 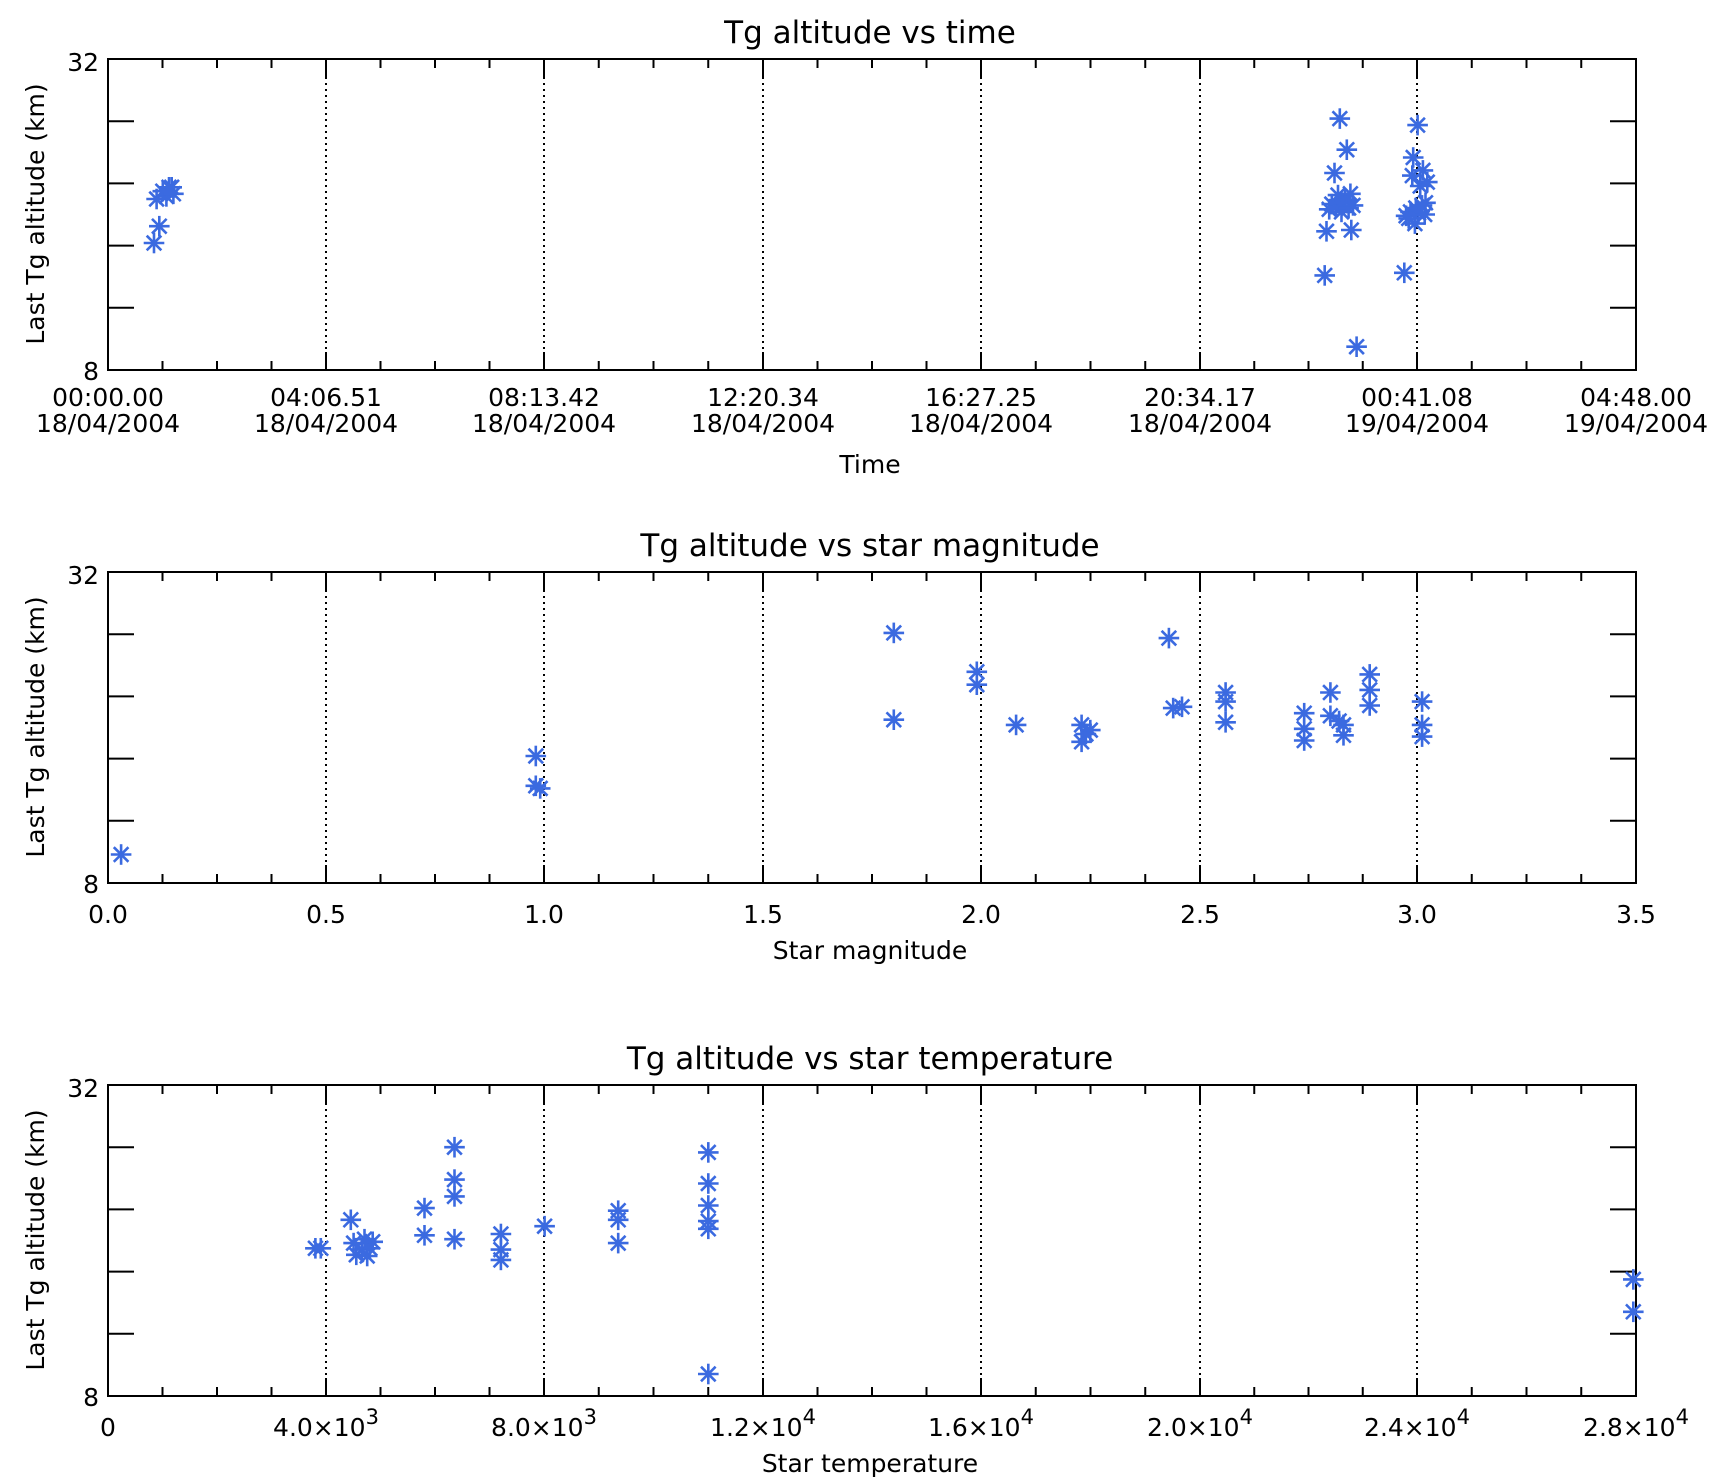 I want to click on x-tick-label: 0.5, so click(x=326, y=914).